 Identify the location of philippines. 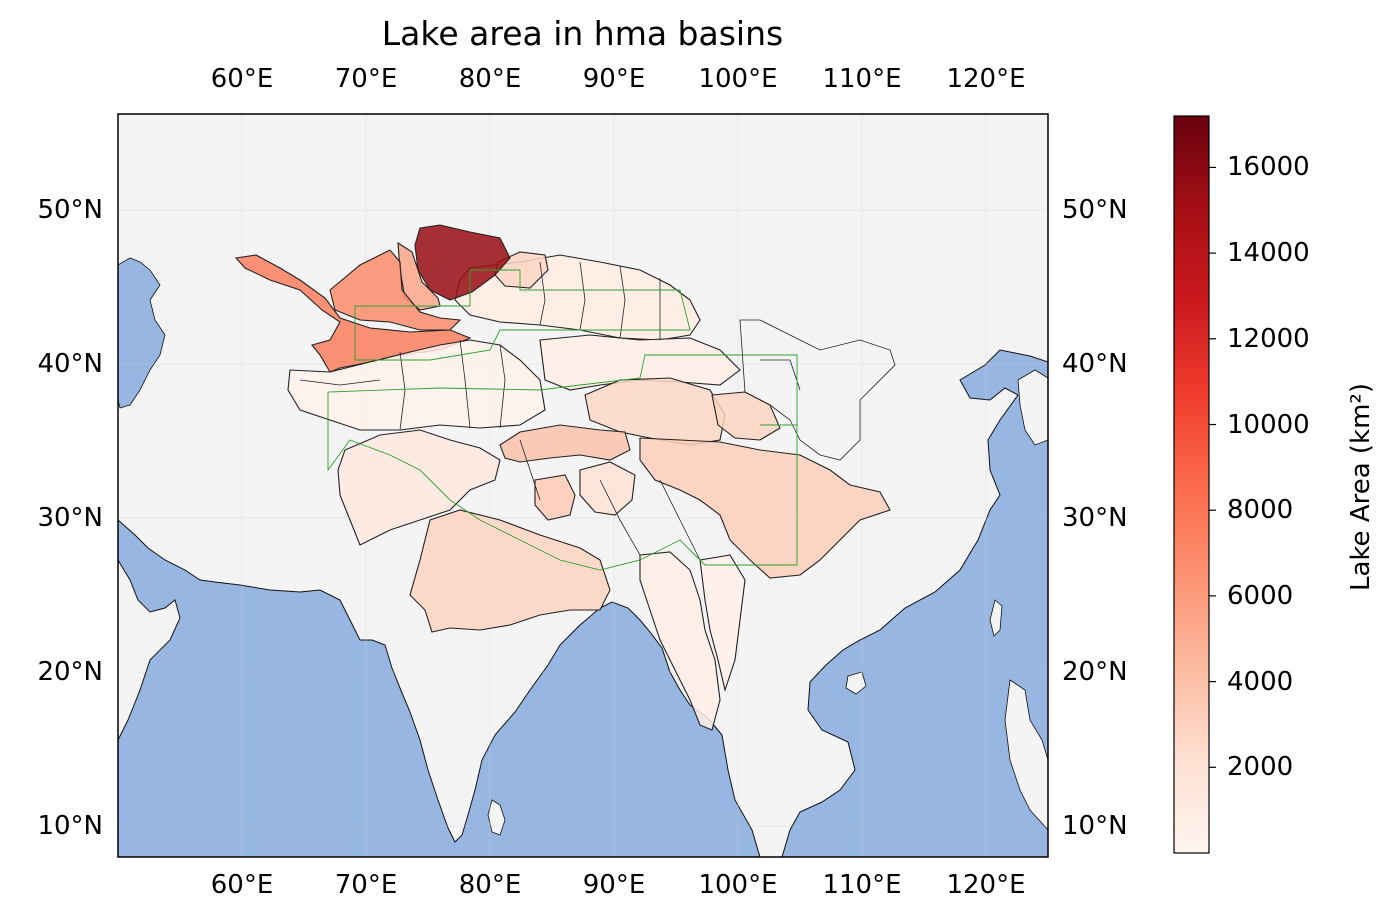
(1026, 755).